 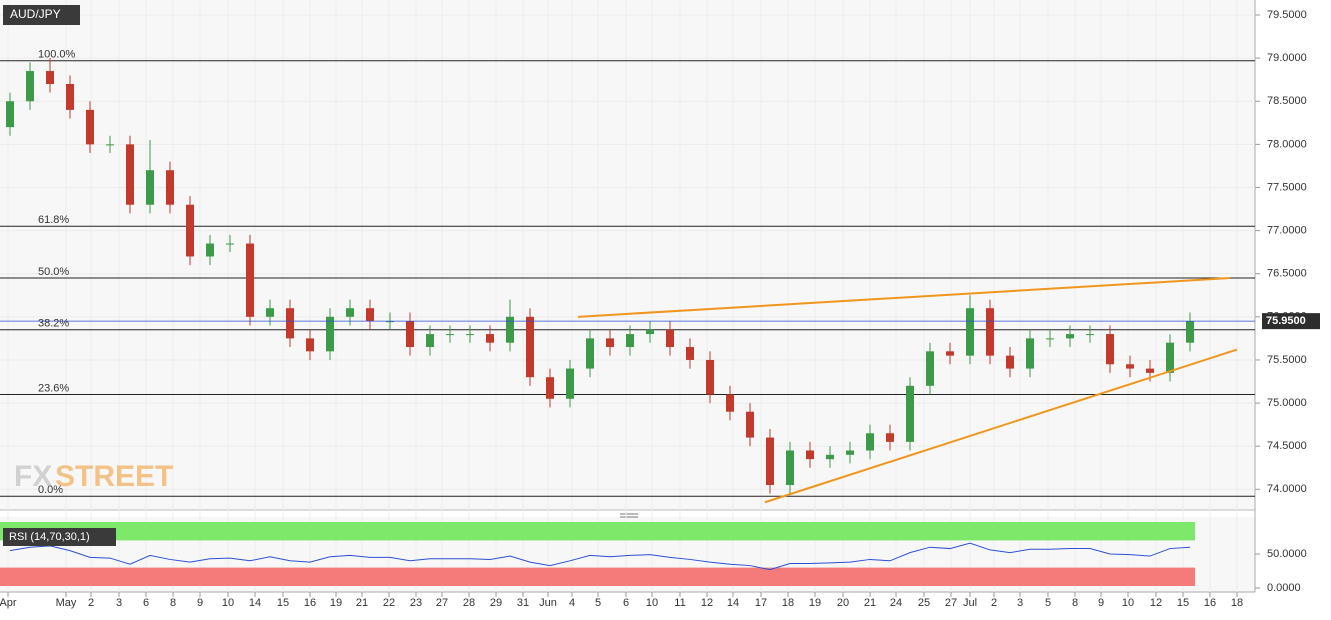 I want to click on x-tick-label: 22, so click(x=389, y=603).